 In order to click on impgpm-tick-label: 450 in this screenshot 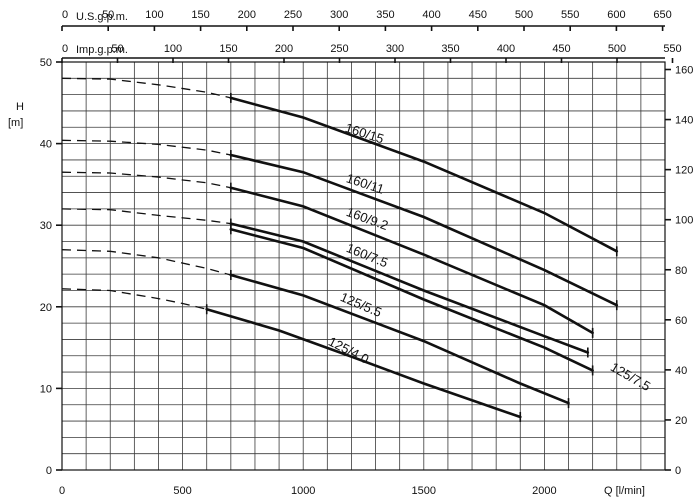, I will do `click(561, 49)`.